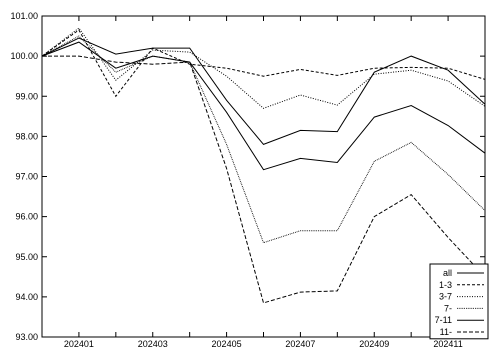 The image size is (490, 349). I want to click on y-tick-label: 100.00, so click(24, 56).